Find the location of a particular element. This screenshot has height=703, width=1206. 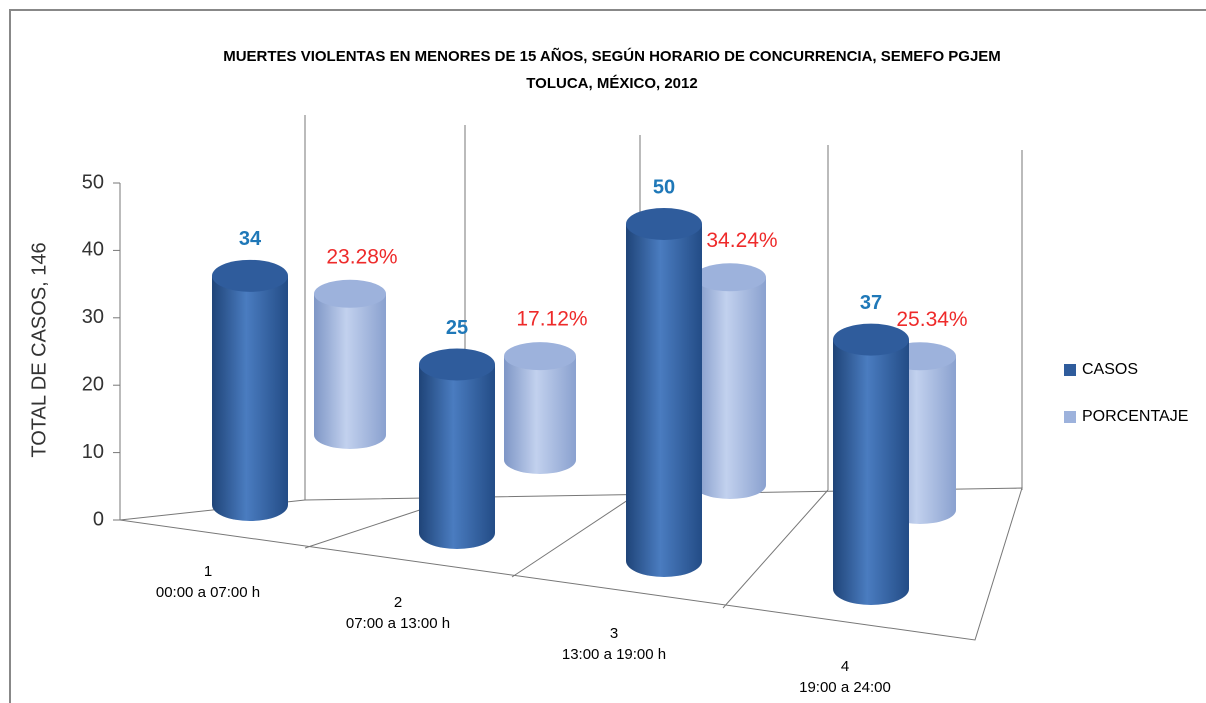

x-tick-label: 07:00 a 13:00 h is located at coordinates (398, 623).